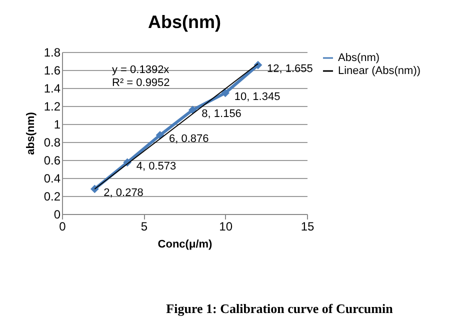 This screenshot has height=325, width=474. What do you see at coordinates (57, 125) in the screenshot?
I see `y-tick-label: 1` at bounding box center [57, 125].